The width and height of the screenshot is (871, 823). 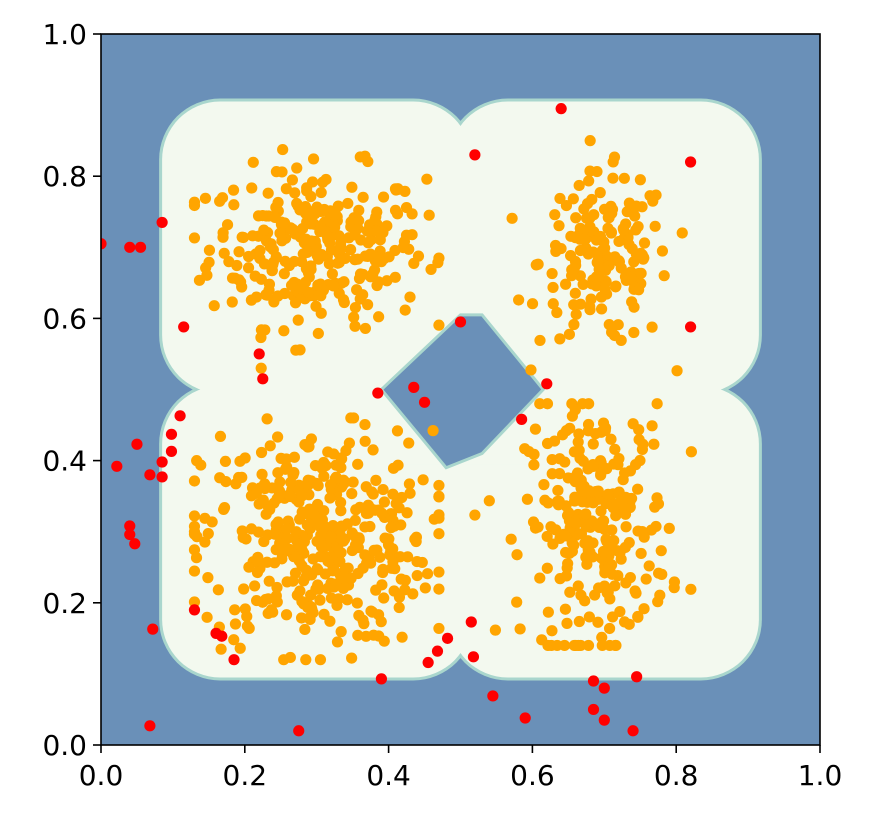 What do you see at coordinates (64, 318) in the screenshot?
I see `y-tick-label: 0.6` at bounding box center [64, 318].